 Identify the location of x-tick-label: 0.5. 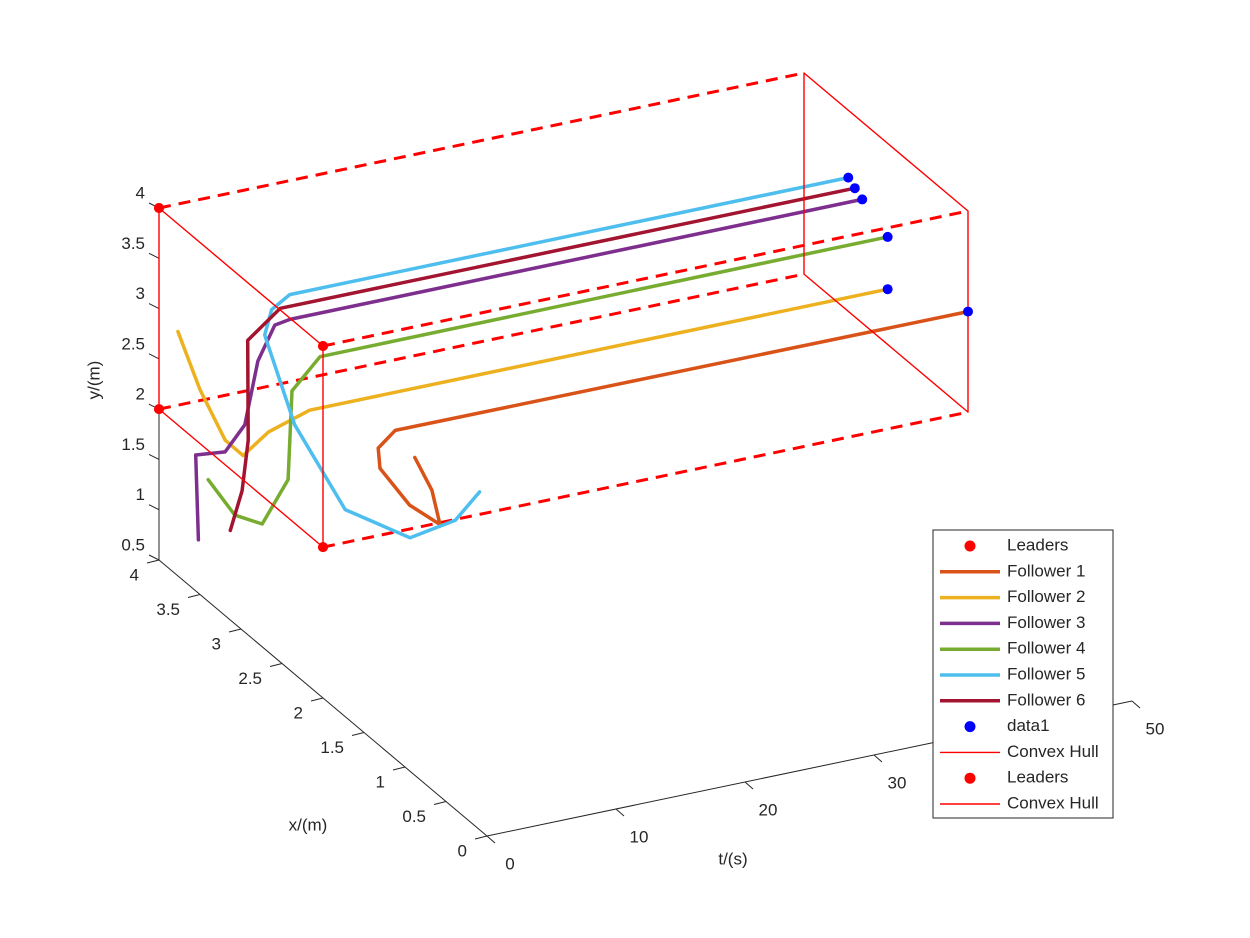
(414, 816).